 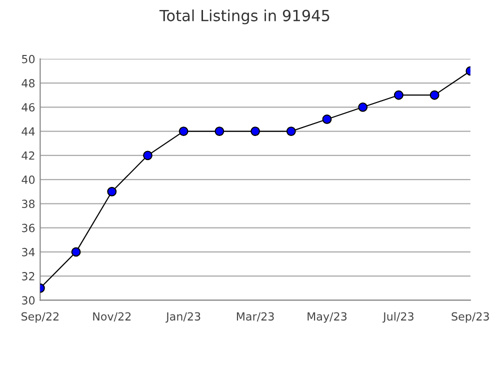 I want to click on x-tick-label: Jul/23, so click(x=398, y=317).